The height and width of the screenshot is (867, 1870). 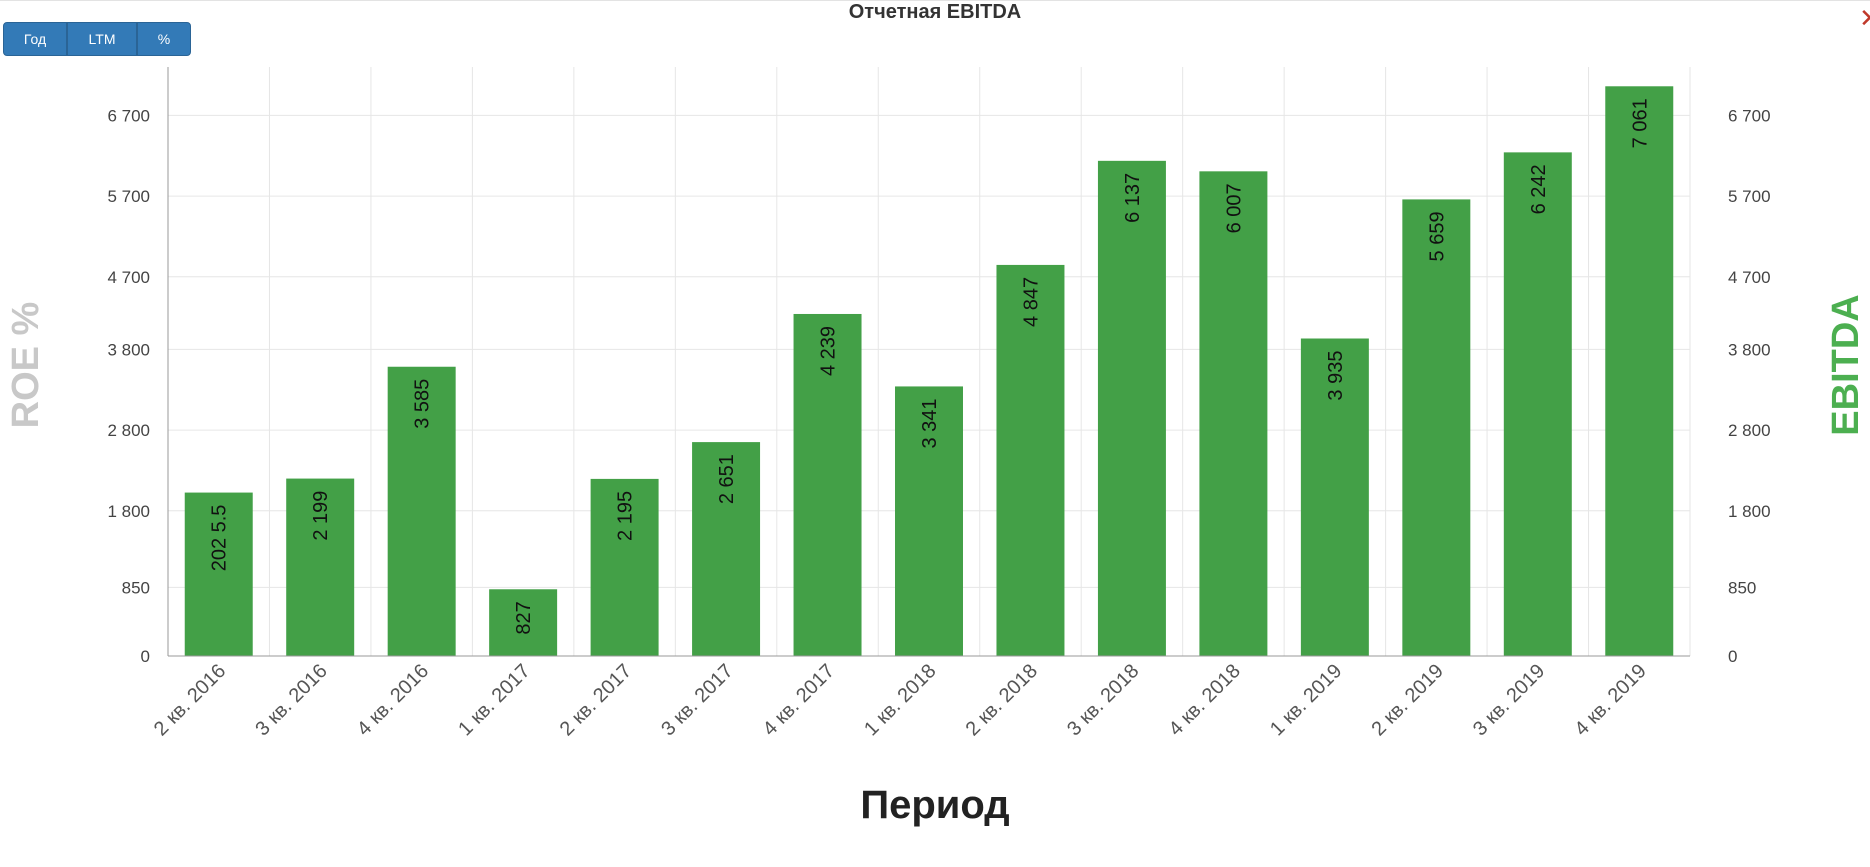 What do you see at coordinates (1103, 700) in the screenshot?
I see `x-tick-label: 3 кв. 2018` at bounding box center [1103, 700].